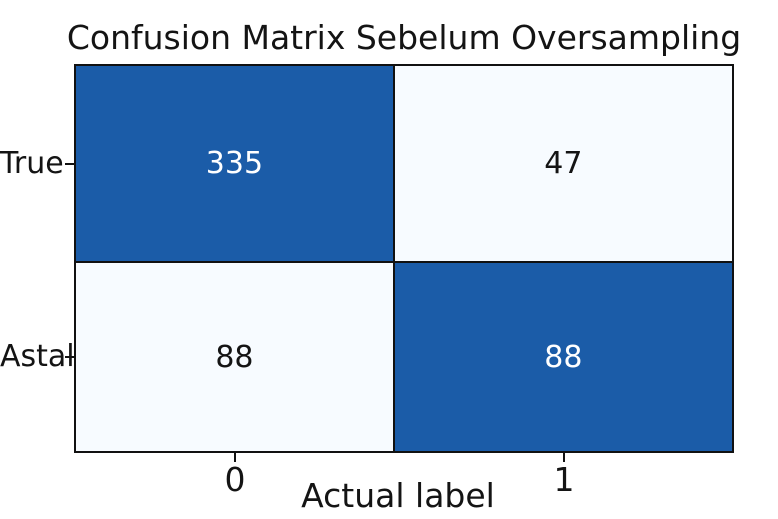 The width and height of the screenshot is (778, 519). Describe the element at coordinates (69, 357) in the screenshot. I see `y-tick-mark-astal` at that location.